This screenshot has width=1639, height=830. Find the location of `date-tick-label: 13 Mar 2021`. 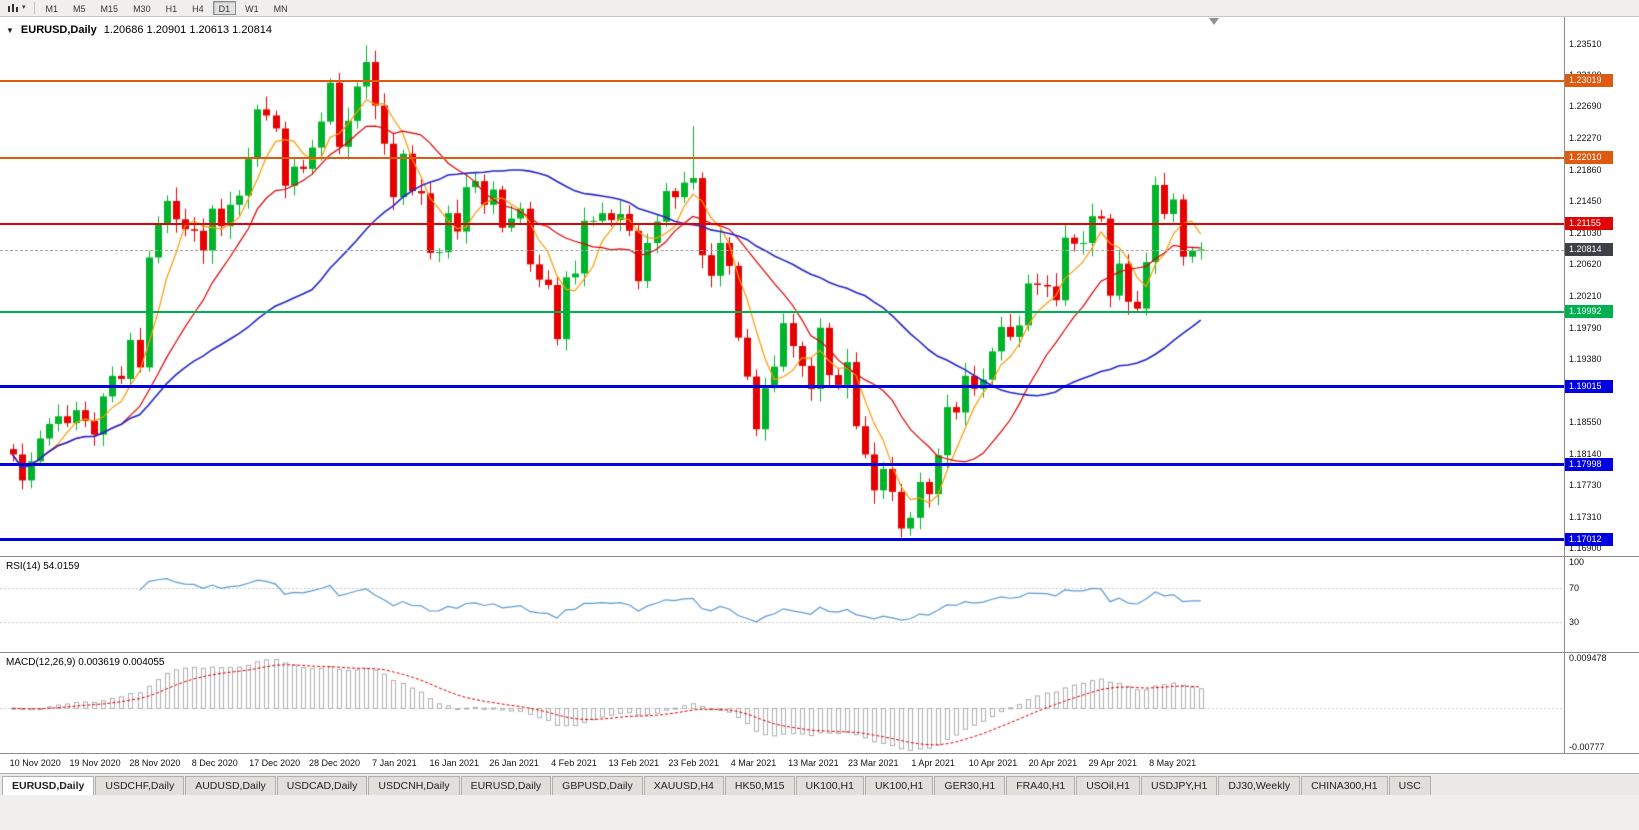

date-tick-label: 13 Mar 2021 is located at coordinates (813, 763).